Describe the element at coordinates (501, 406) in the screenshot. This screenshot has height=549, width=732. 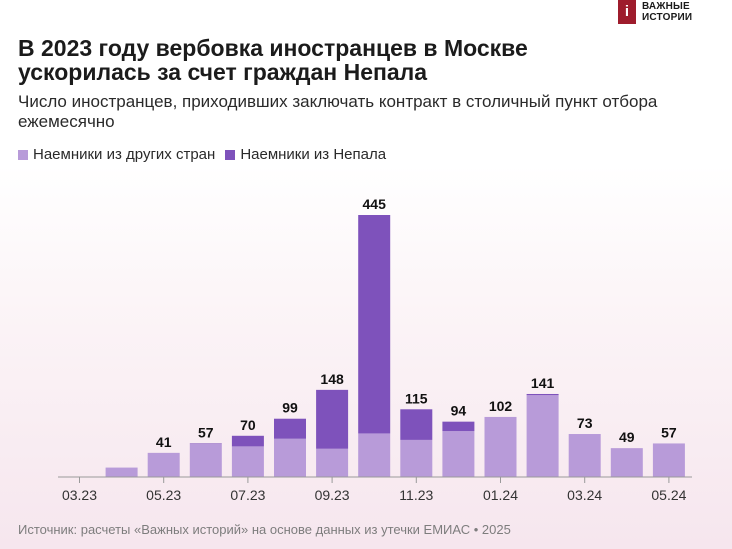
I see `data-label-01.24: 102` at that location.